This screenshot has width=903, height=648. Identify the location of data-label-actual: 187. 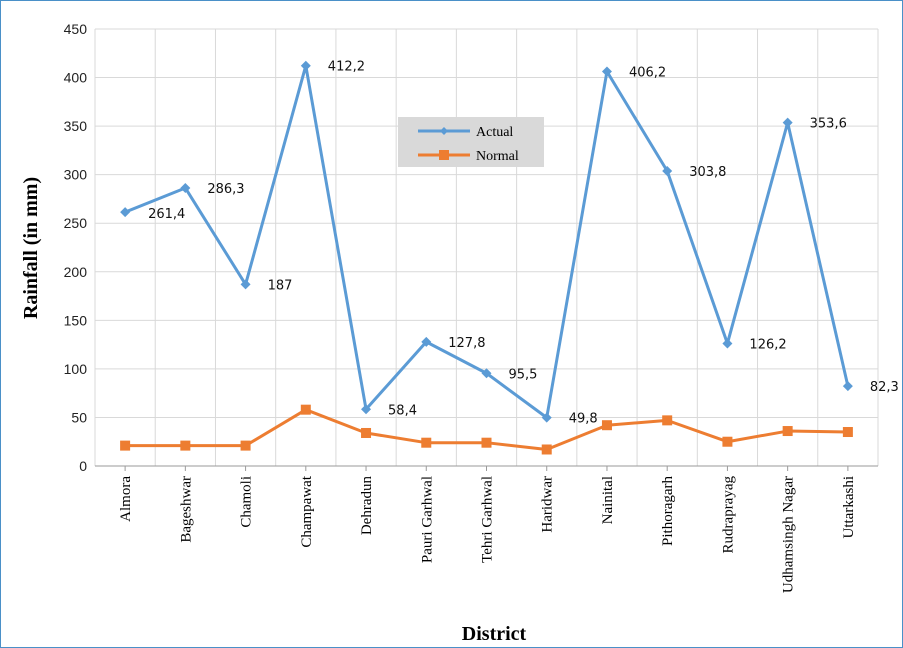
(280, 285).